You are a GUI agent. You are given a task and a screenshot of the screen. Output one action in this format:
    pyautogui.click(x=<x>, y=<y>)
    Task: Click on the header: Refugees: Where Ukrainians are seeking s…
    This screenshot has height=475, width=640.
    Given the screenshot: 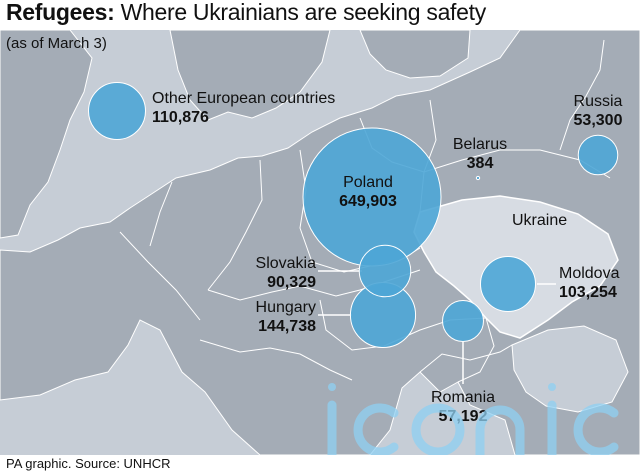 What is the action you would take?
    pyautogui.click(x=320, y=15)
    